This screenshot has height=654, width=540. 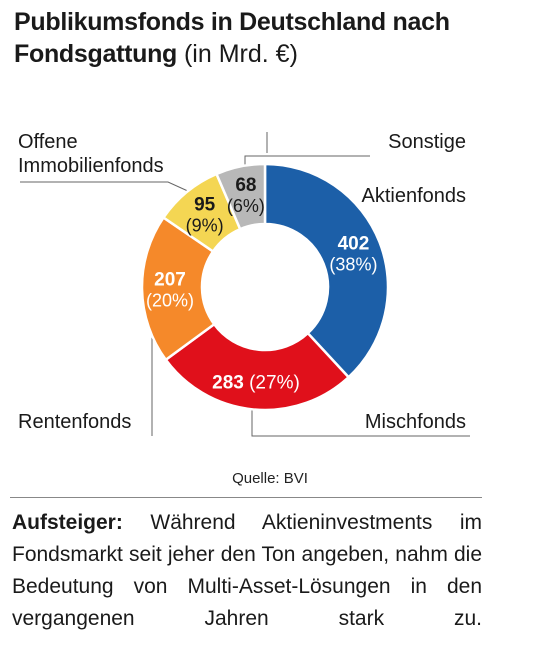 What do you see at coordinates (246, 206) in the screenshot?
I see `percent-label-sonstige: (6%)` at bounding box center [246, 206].